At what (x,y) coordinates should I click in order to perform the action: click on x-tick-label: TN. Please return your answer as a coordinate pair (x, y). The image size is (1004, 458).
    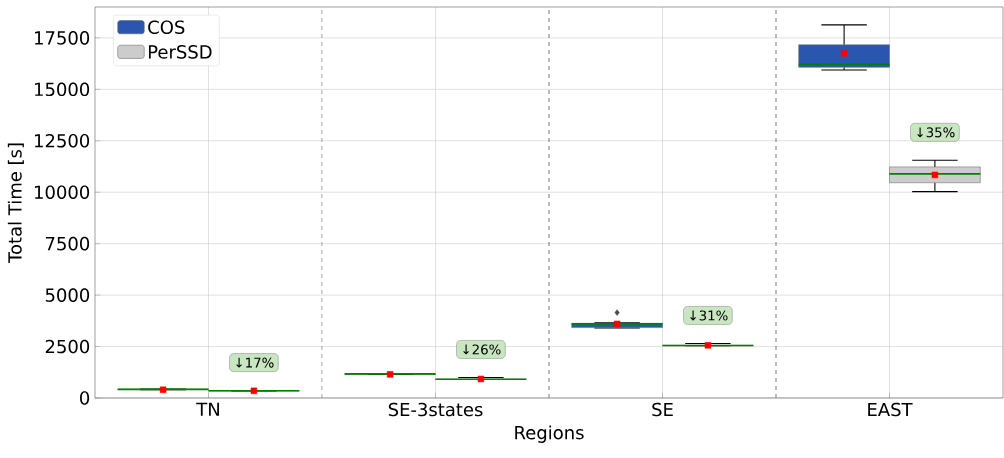
    Looking at the image, I should click on (207, 409).